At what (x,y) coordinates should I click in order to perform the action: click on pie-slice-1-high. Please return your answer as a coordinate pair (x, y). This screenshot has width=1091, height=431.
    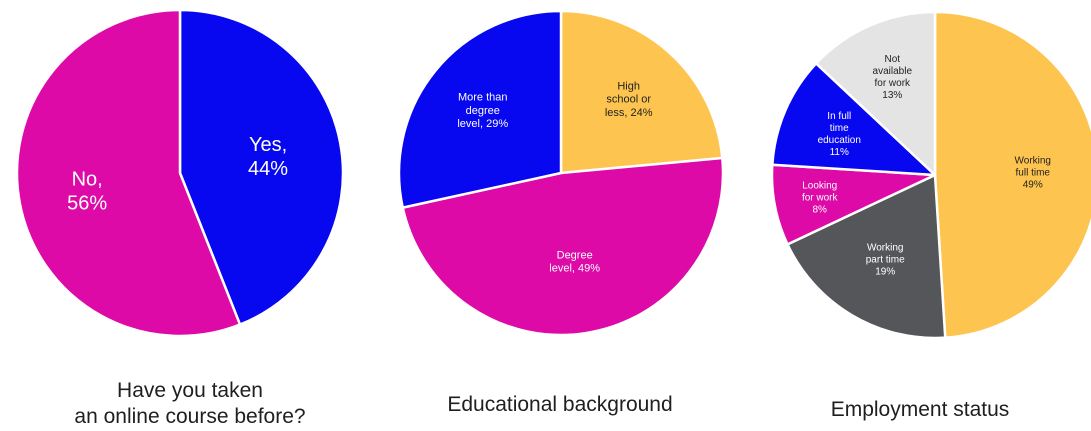
    Looking at the image, I should click on (641, 92).